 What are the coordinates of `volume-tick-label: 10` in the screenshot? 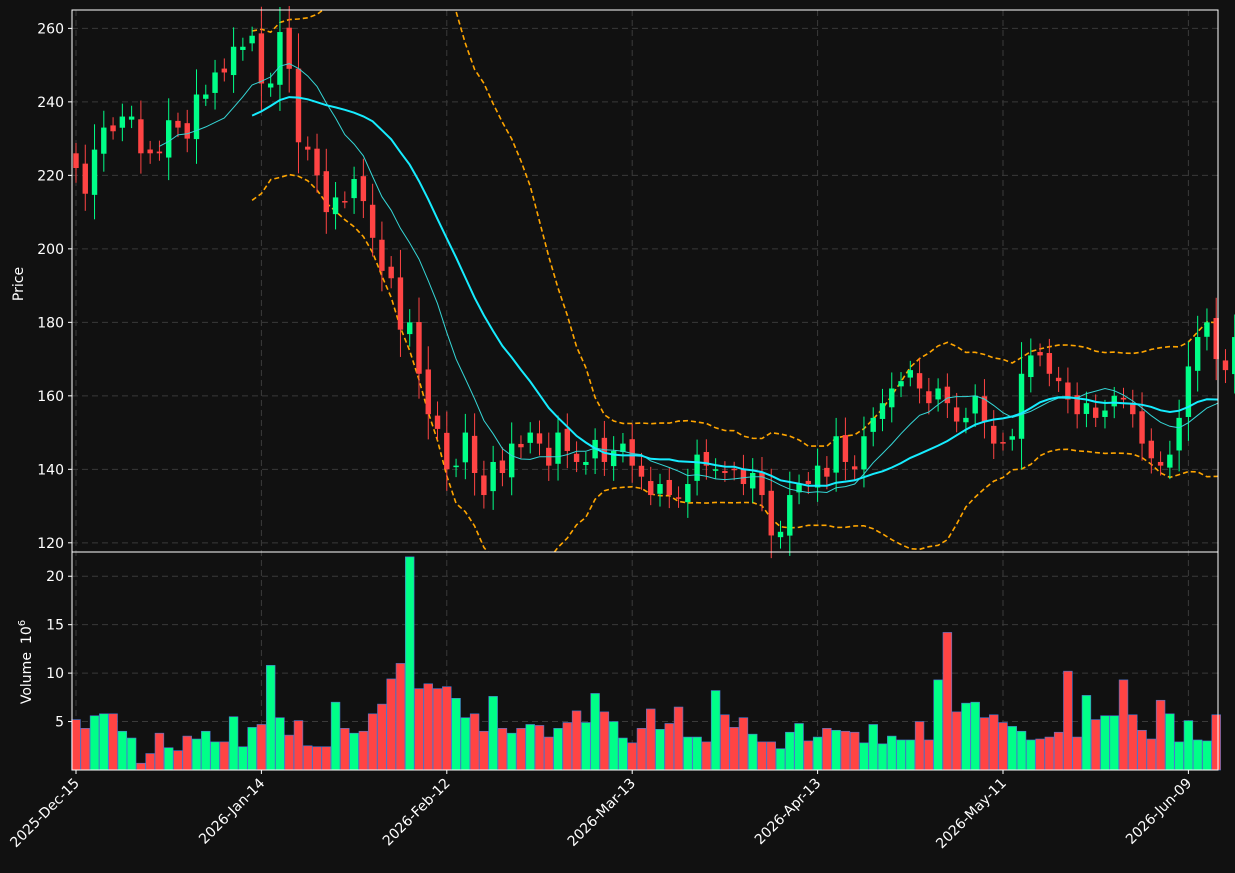 It's located at (55, 674).